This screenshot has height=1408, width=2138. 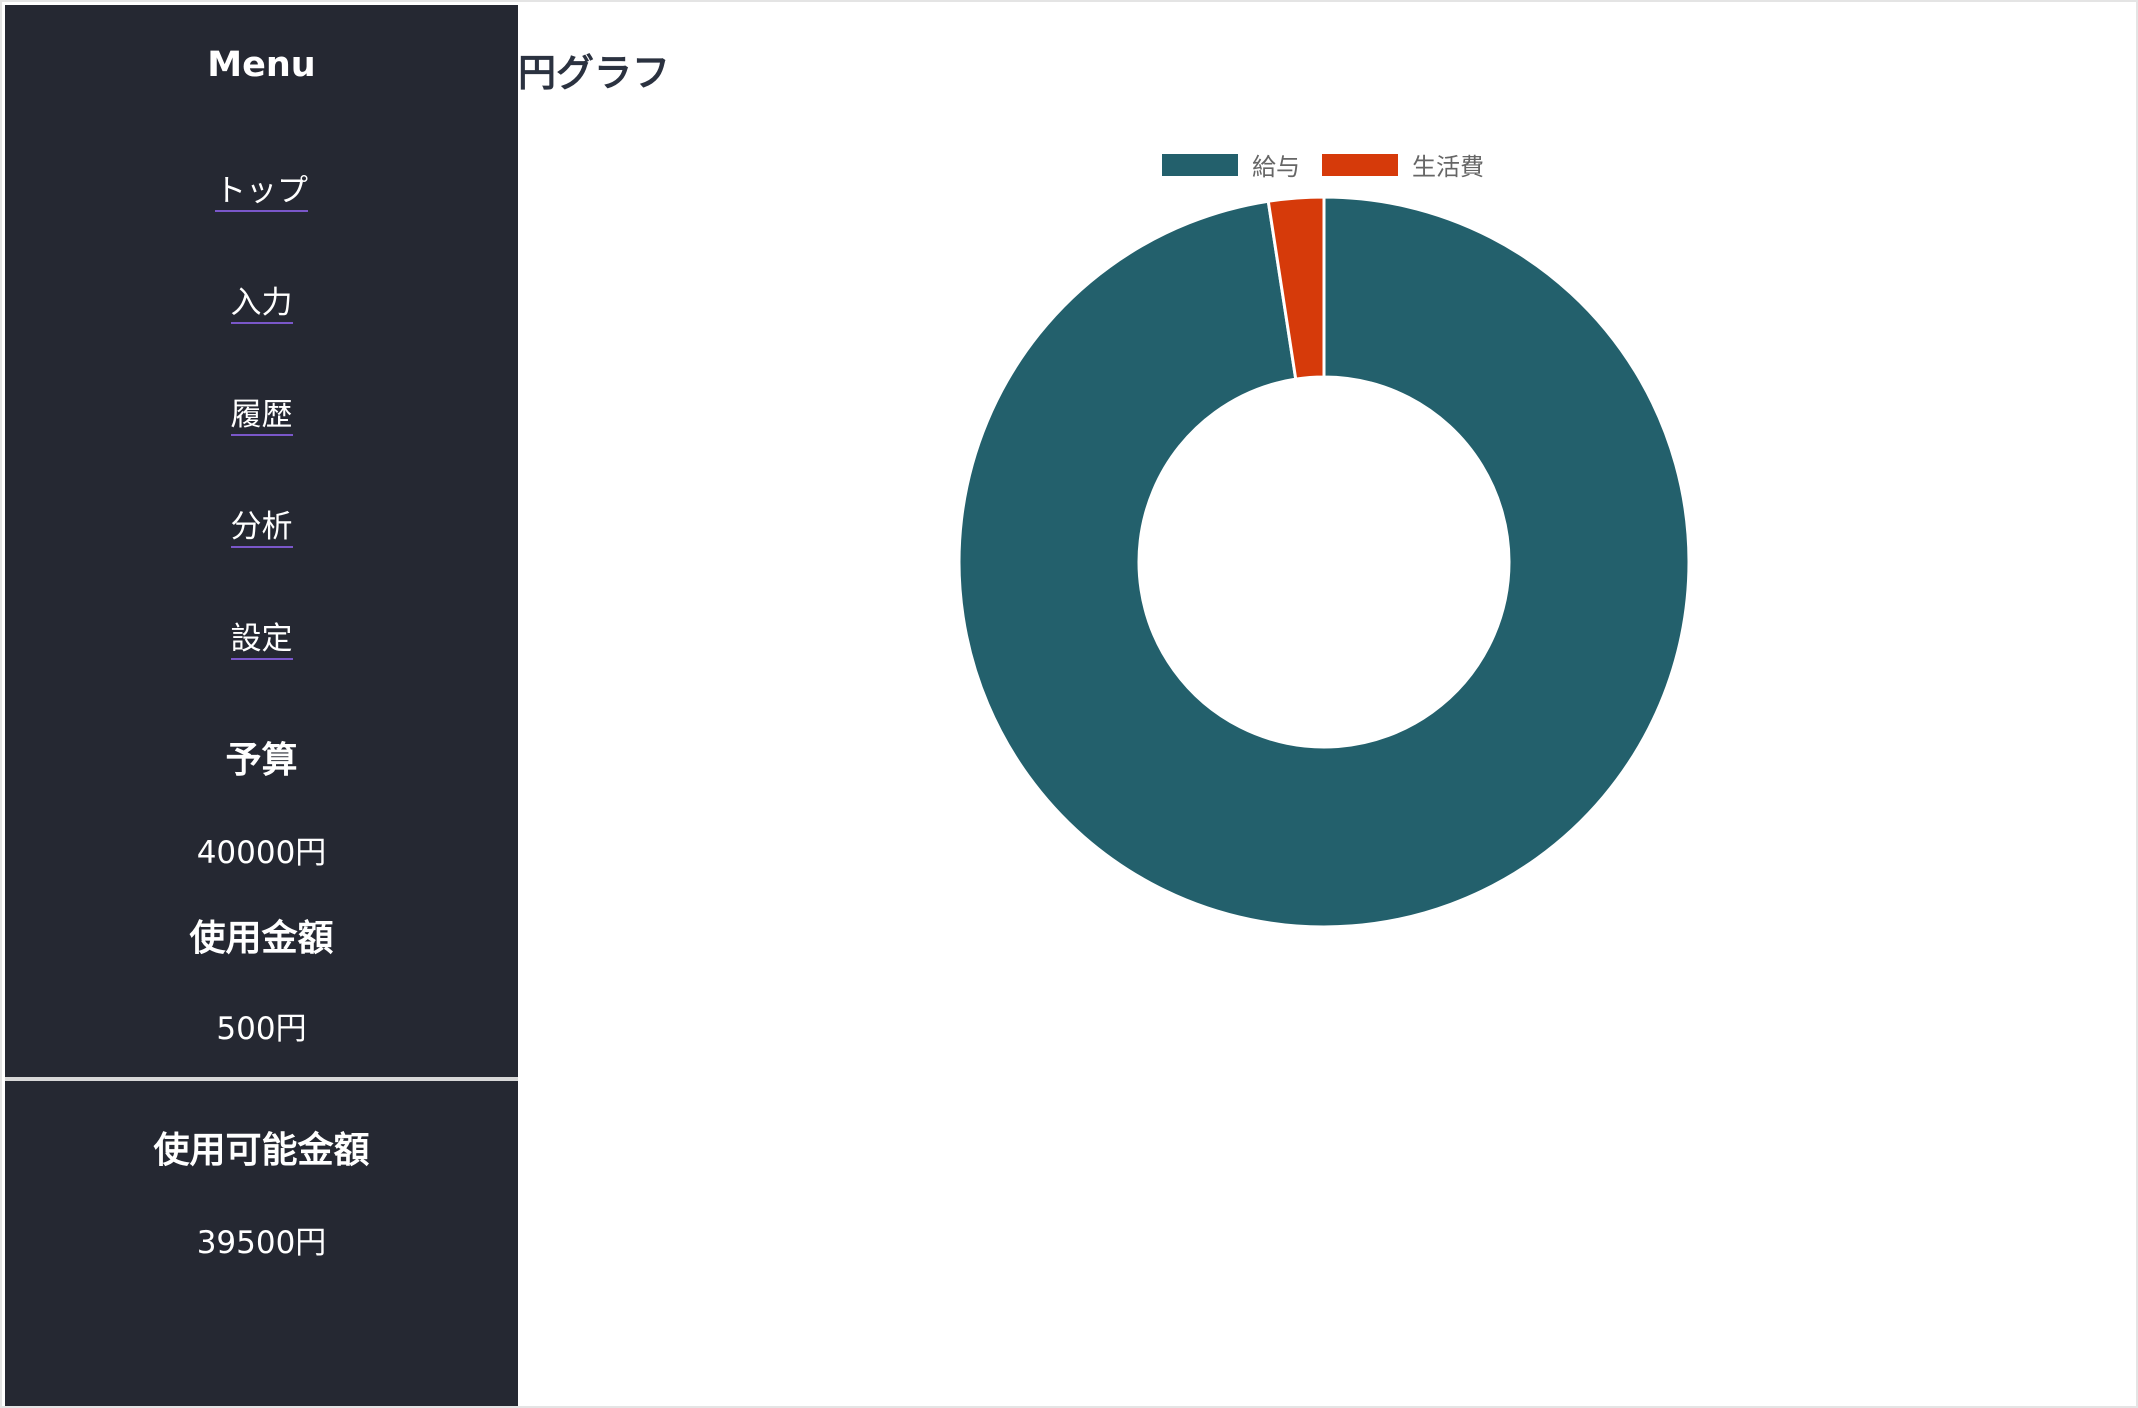 What do you see at coordinates (261, 1079) in the screenshot?
I see `sidebar-divider` at bounding box center [261, 1079].